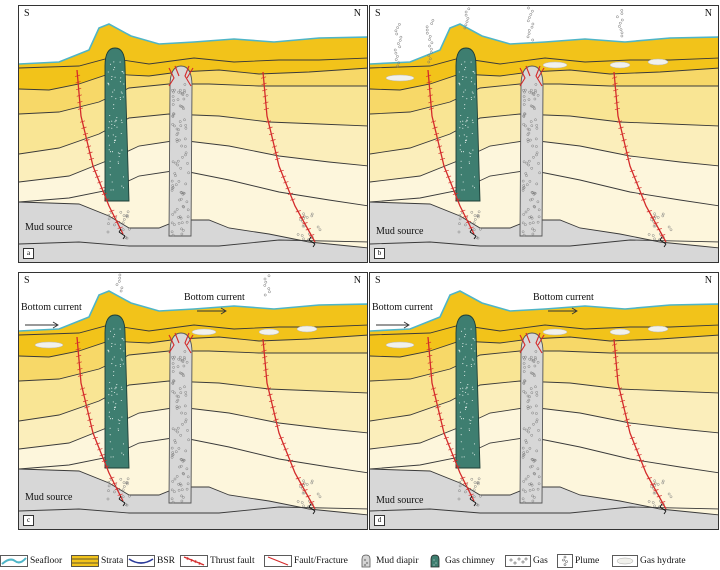 This screenshot has height=570, width=720. Describe the element at coordinates (46, 561) in the screenshot. I see `legend-label: Seafloor` at that location.